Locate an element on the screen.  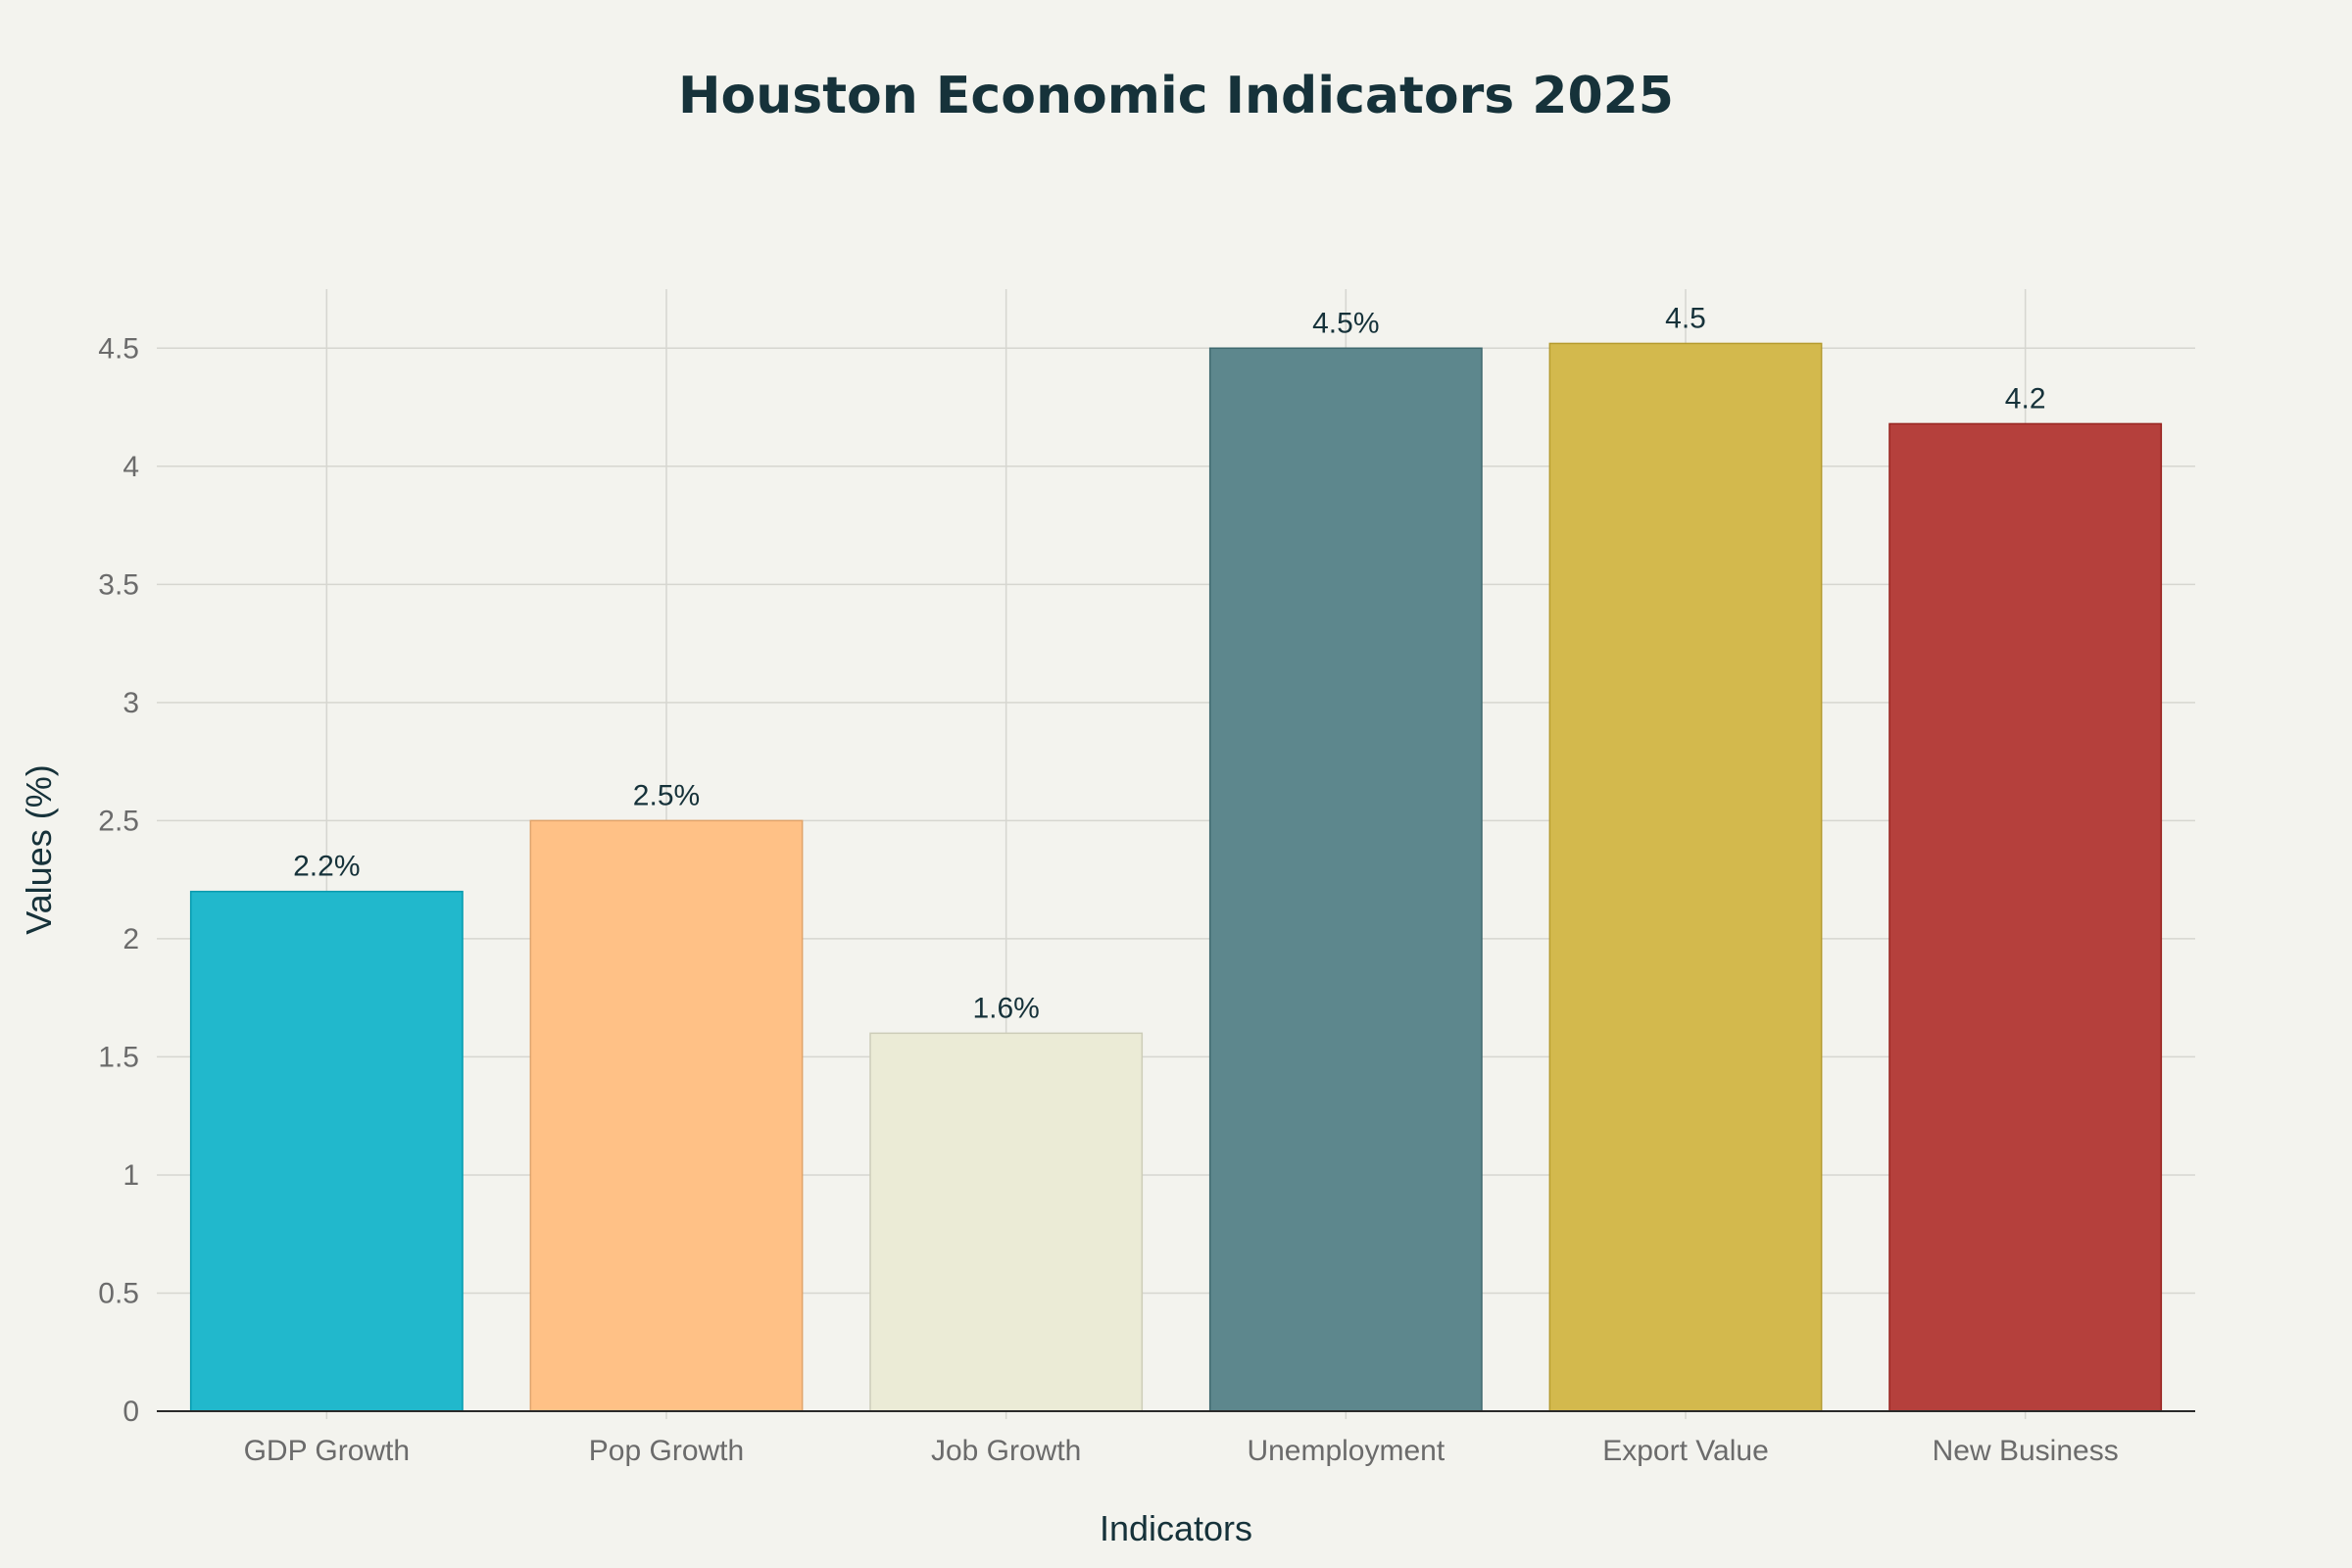
bar-unemployment is located at coordinates (1345, 879).